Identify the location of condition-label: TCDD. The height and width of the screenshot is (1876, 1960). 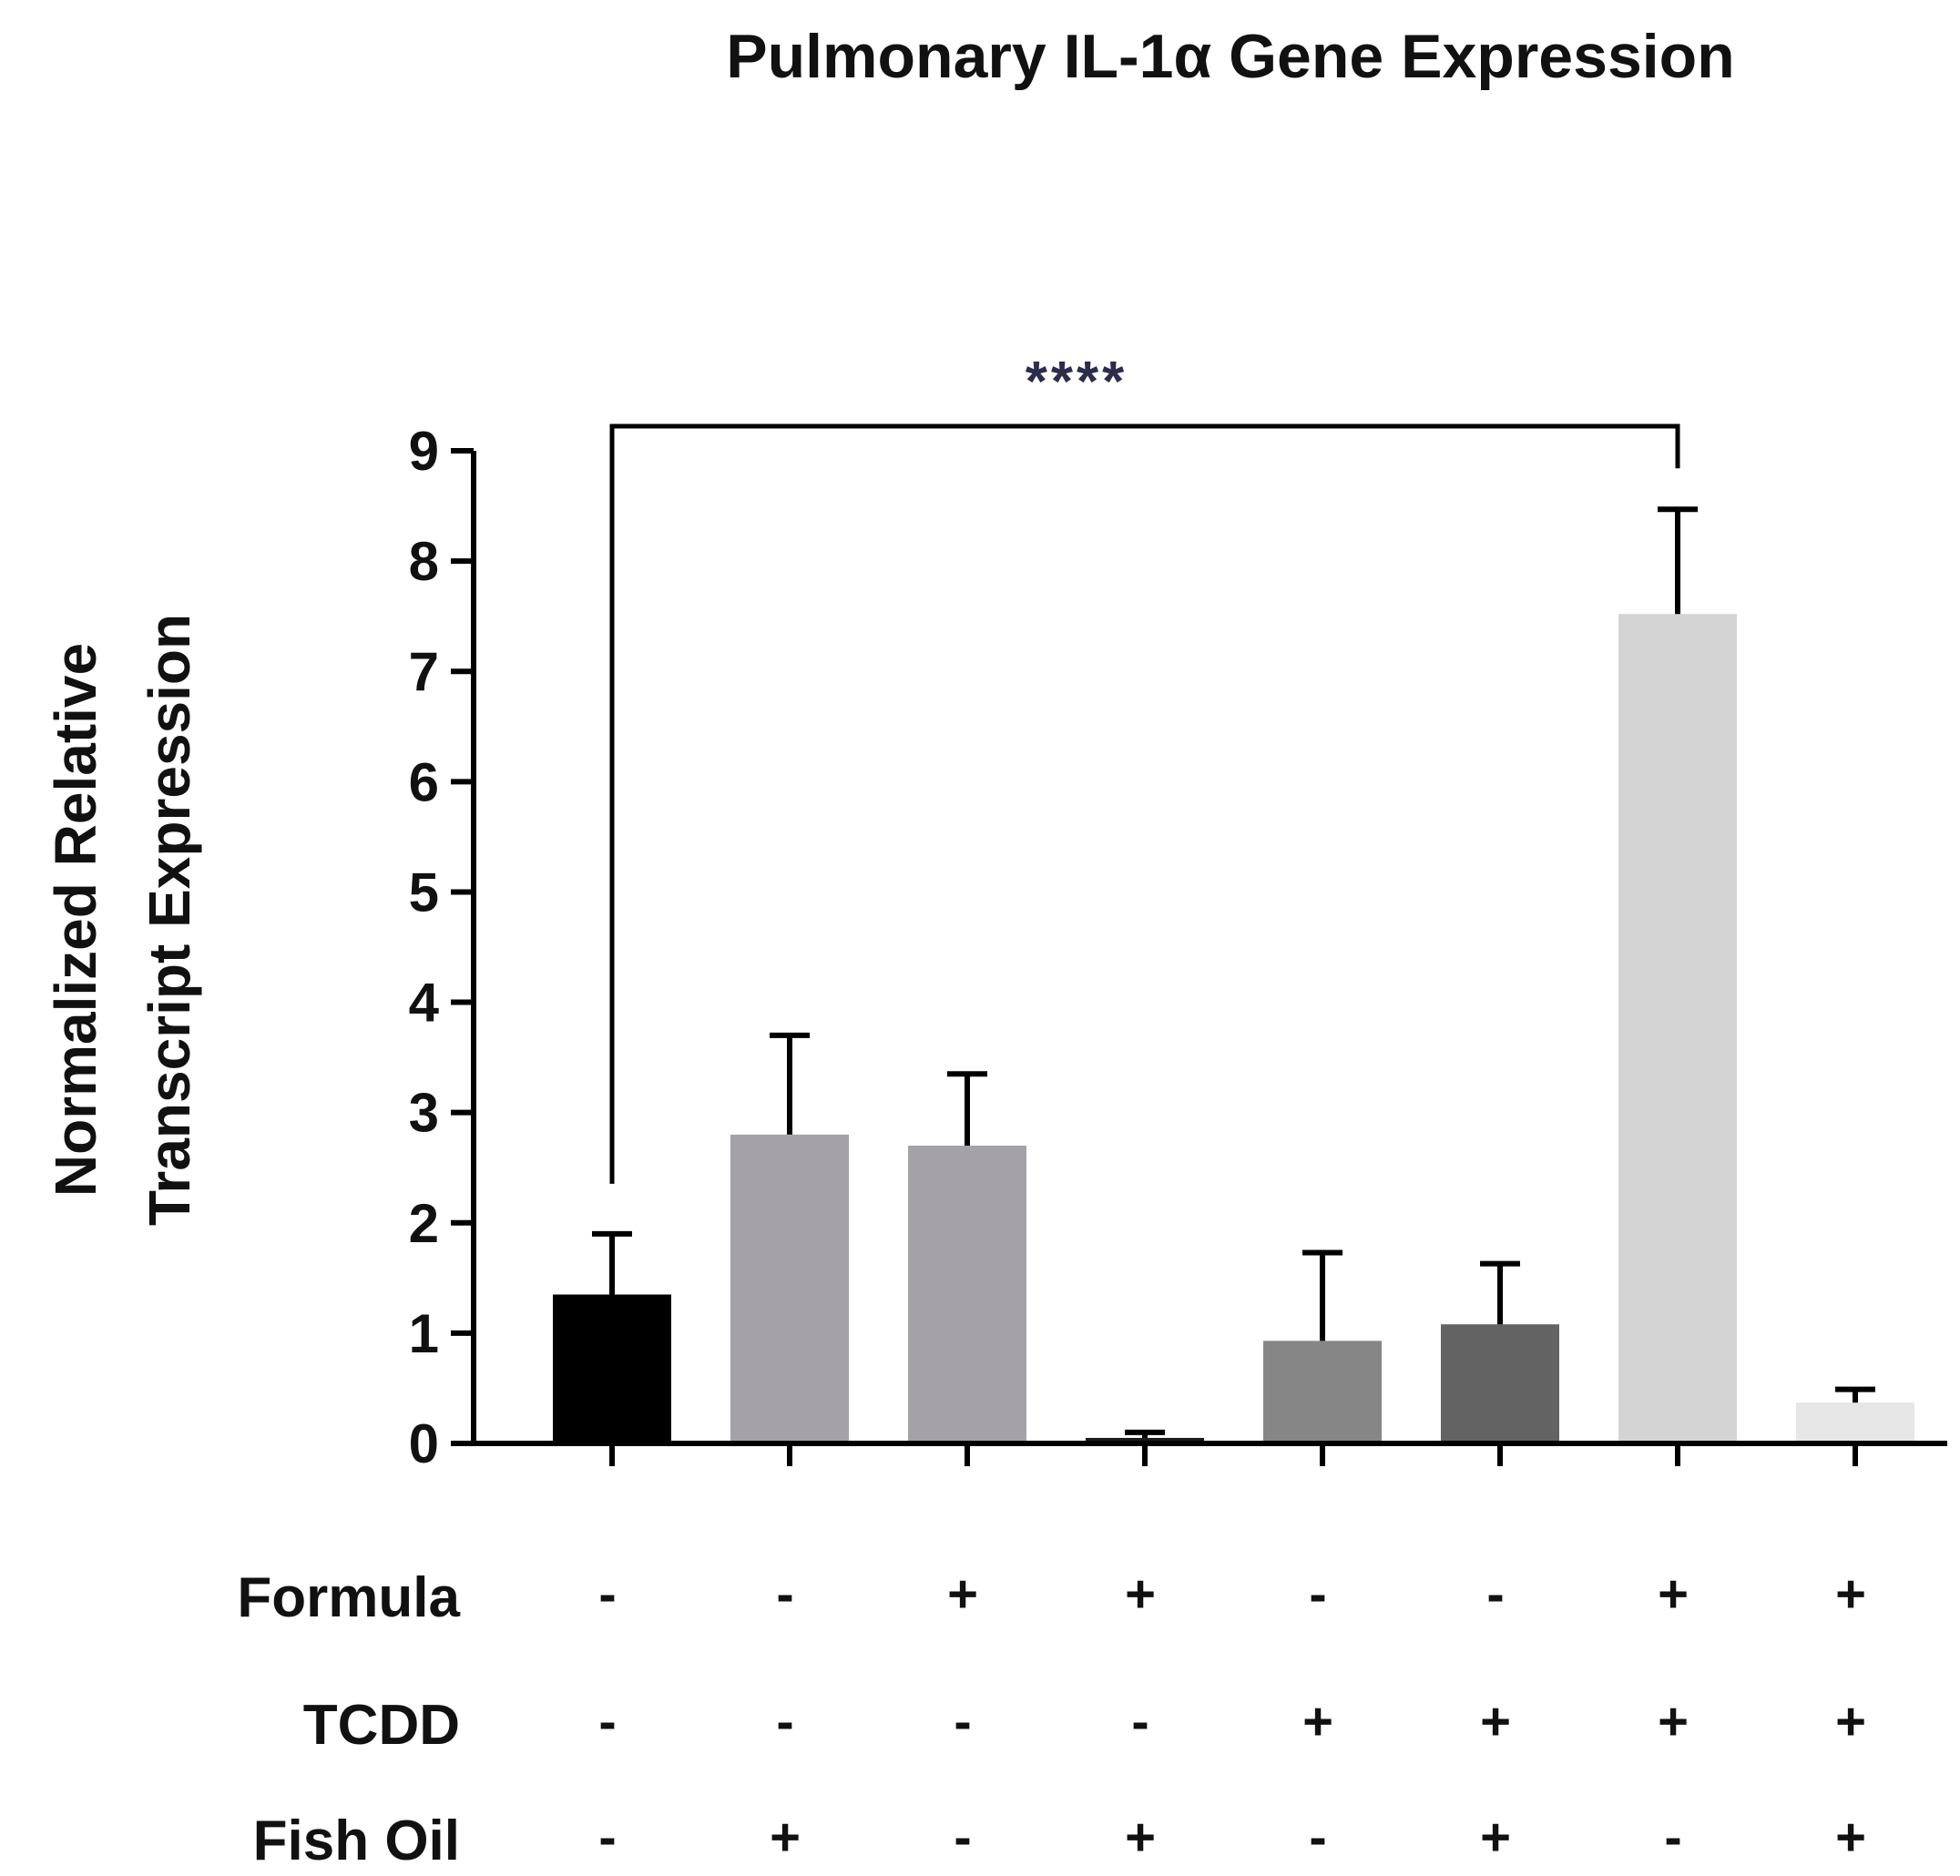
(382, 1725).